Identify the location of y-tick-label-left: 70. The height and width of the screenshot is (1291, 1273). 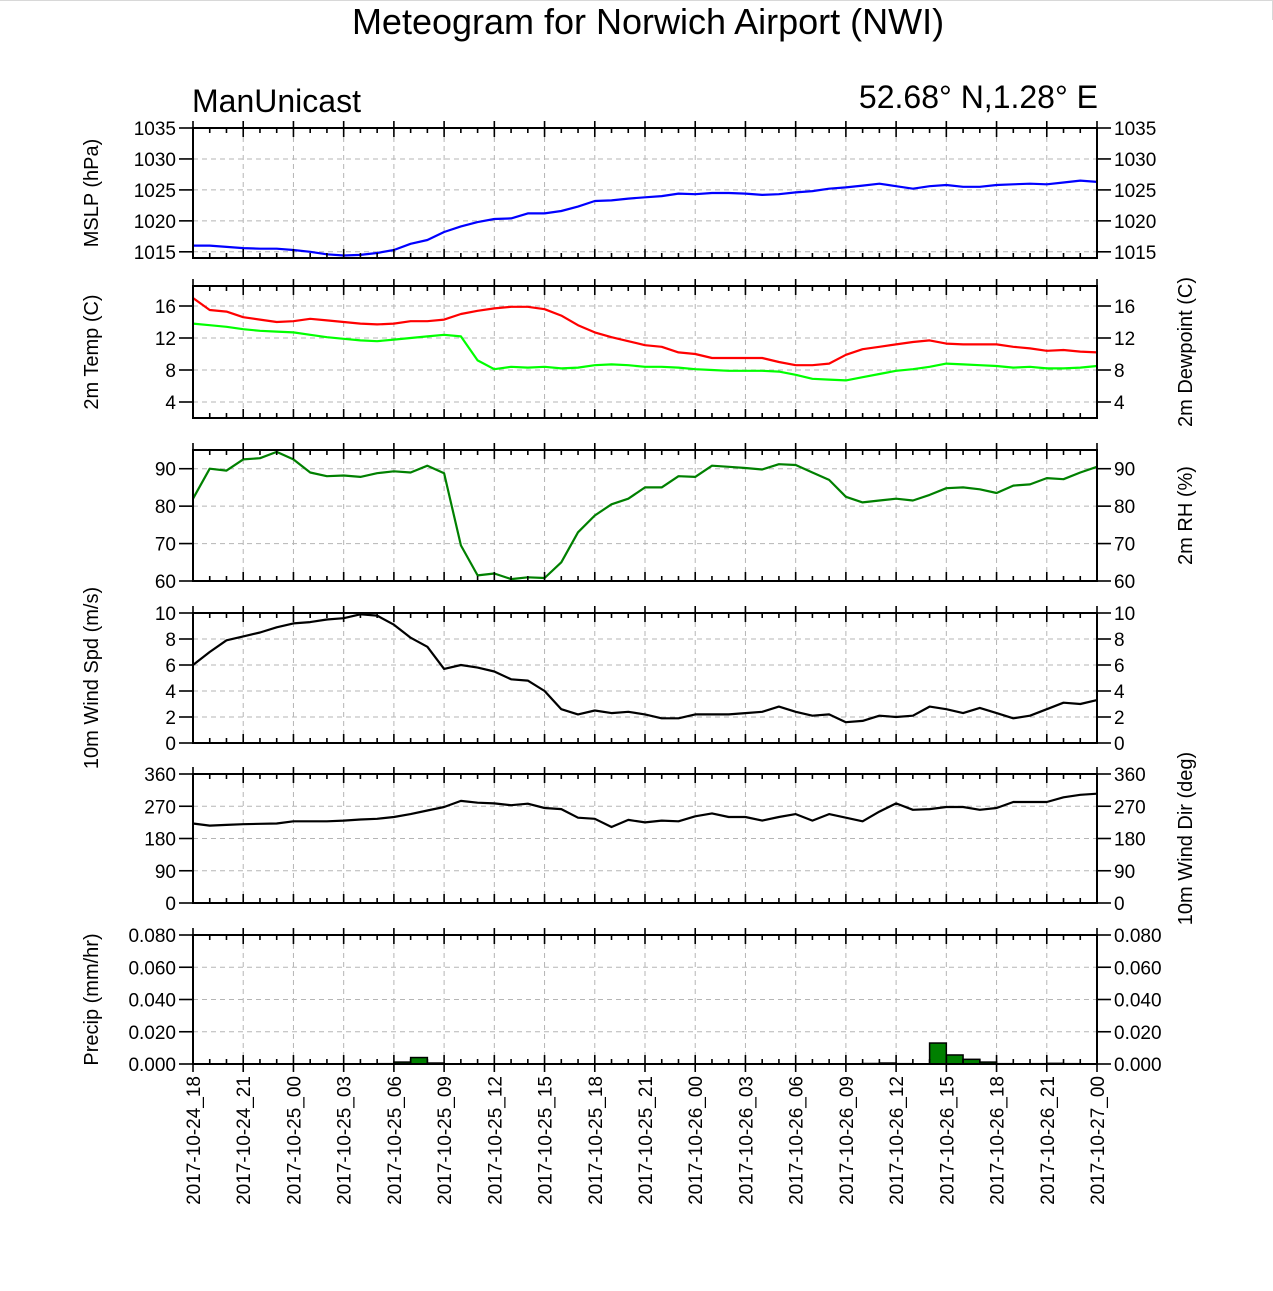
(165, 545).